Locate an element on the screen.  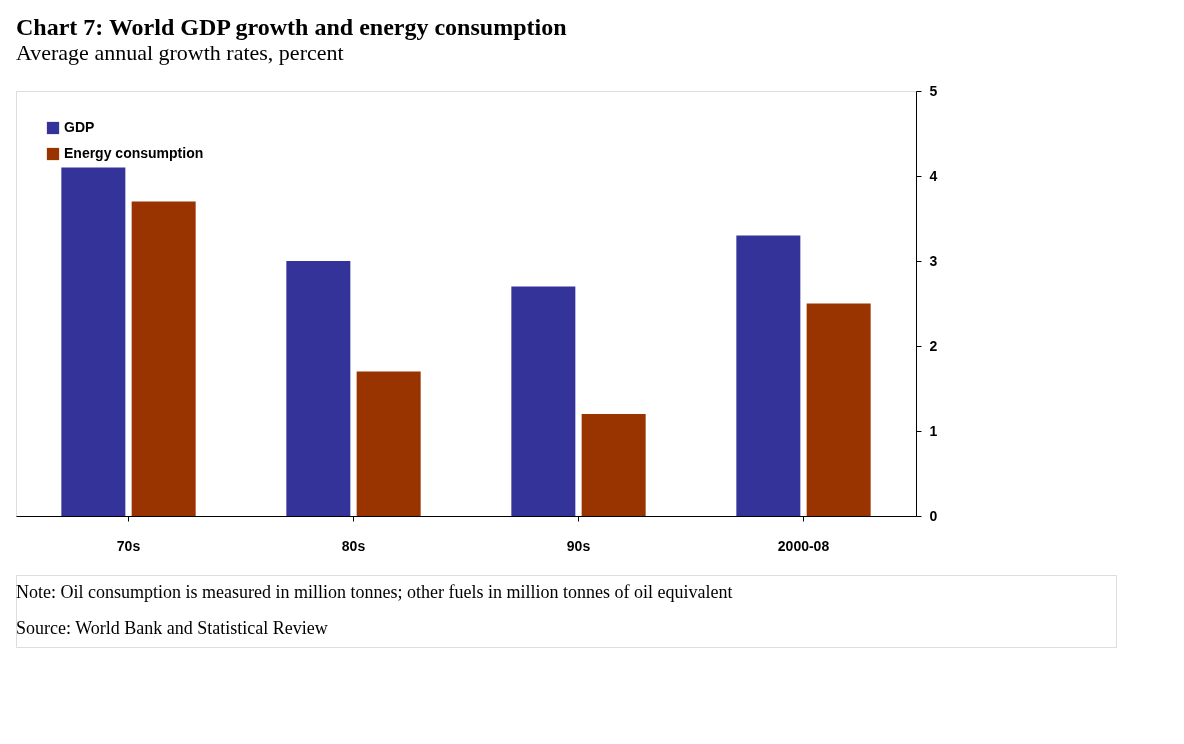
y-tick-label: 0 is located at coordinates (933, 515).